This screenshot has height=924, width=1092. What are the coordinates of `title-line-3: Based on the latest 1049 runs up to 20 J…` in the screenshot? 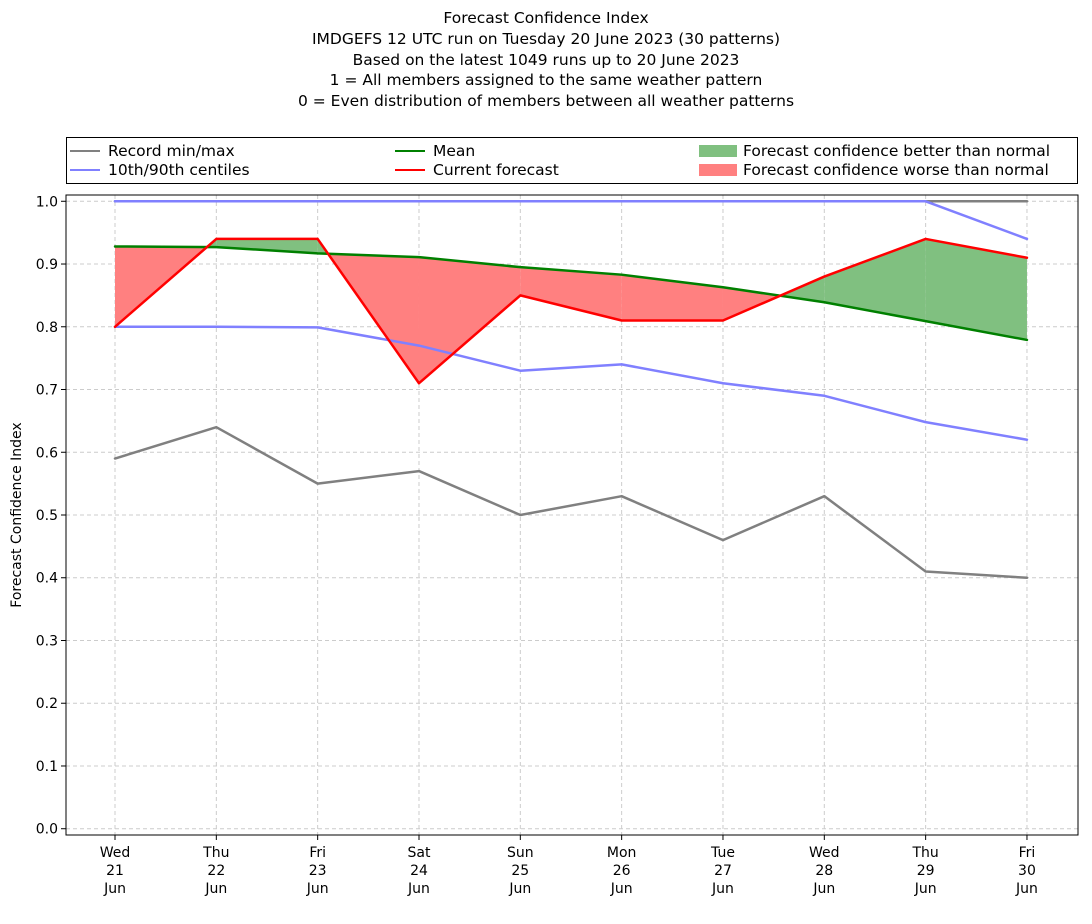 It's located at (546, 59).